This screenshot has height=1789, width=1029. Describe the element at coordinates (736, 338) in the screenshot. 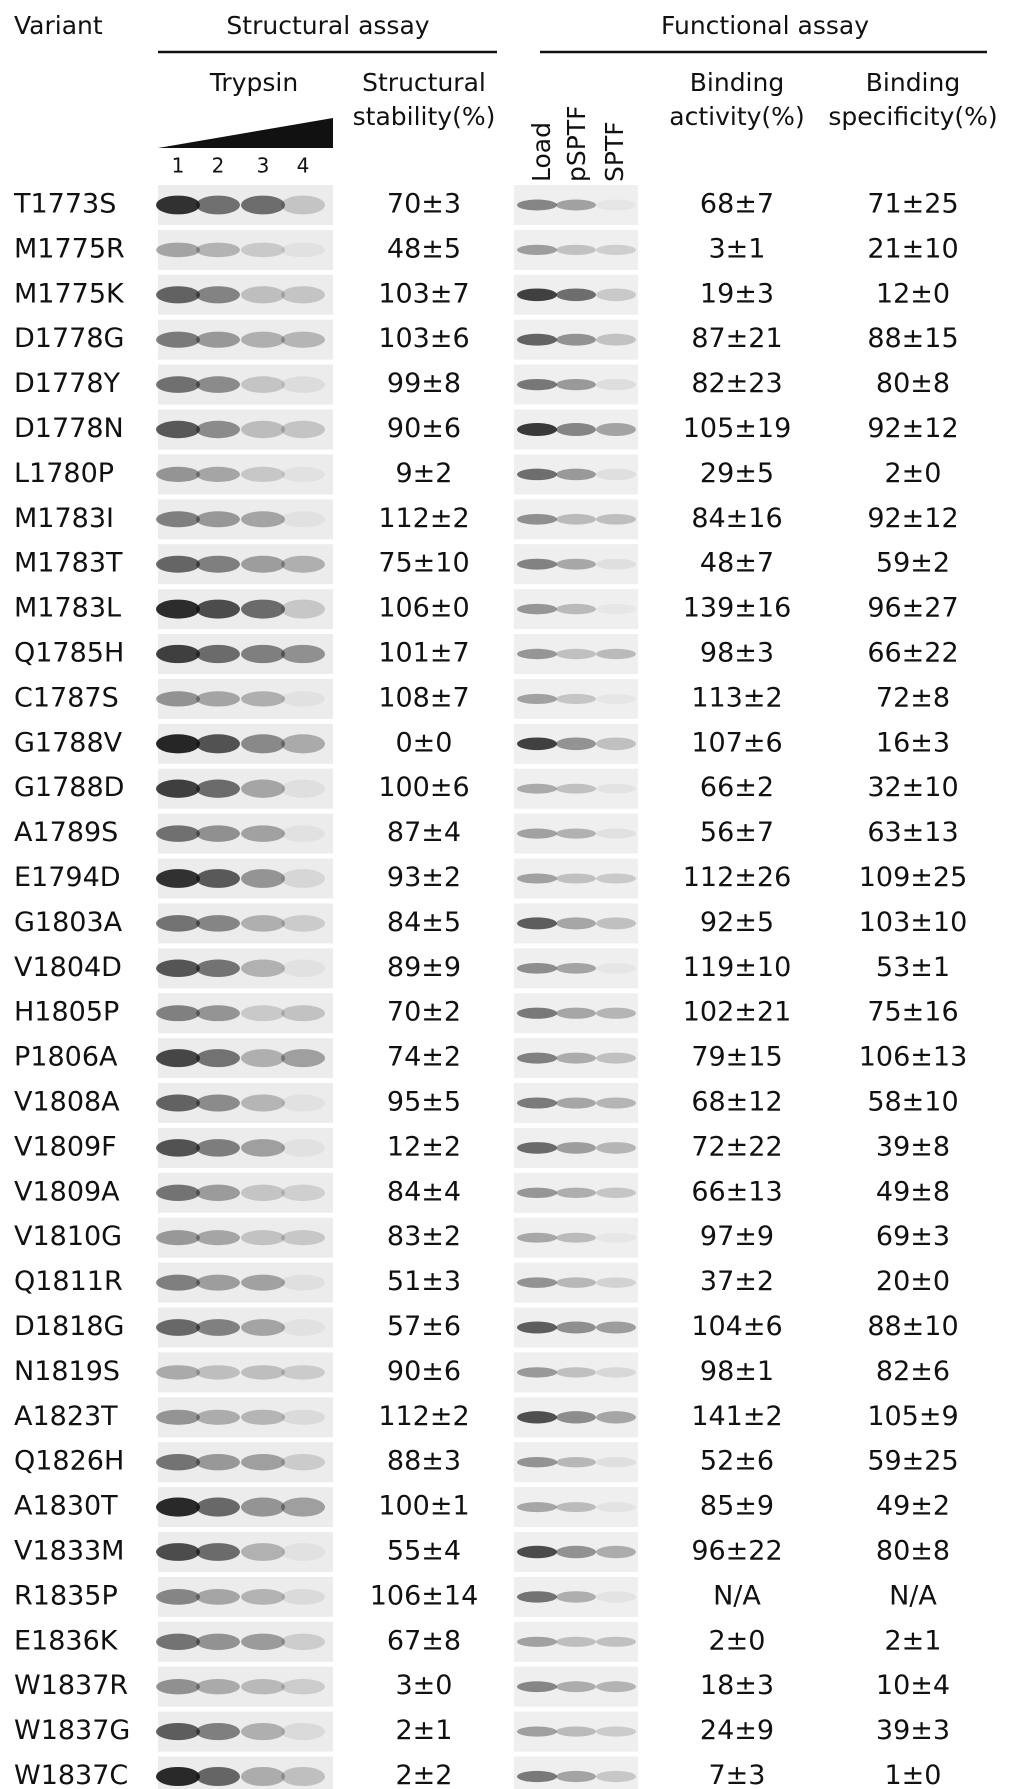

I see `binding-activity: 87±21` at that location.